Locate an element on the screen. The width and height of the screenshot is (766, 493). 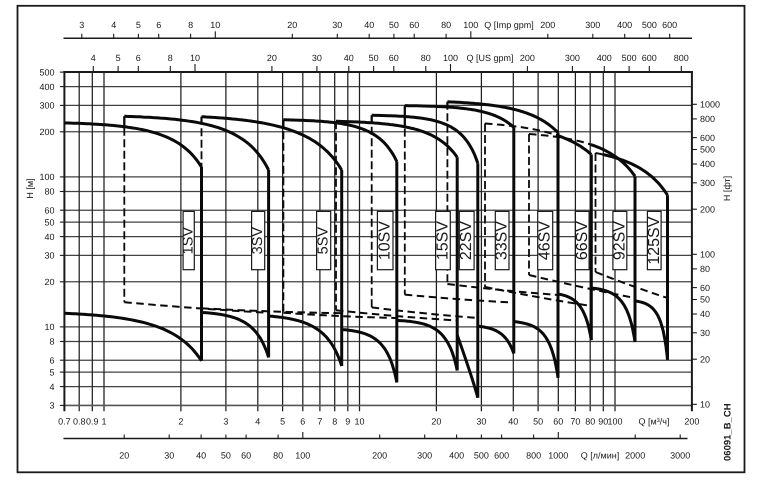
svg-text: 90 is located at coordinates (603, 422).